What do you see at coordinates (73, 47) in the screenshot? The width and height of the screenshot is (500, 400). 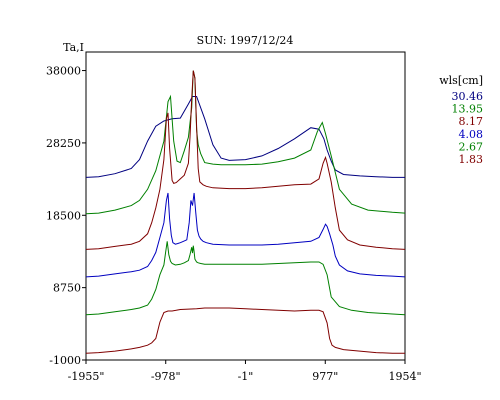 I see `y-axis-label: Ta,I` at bounding box center [73, 47].